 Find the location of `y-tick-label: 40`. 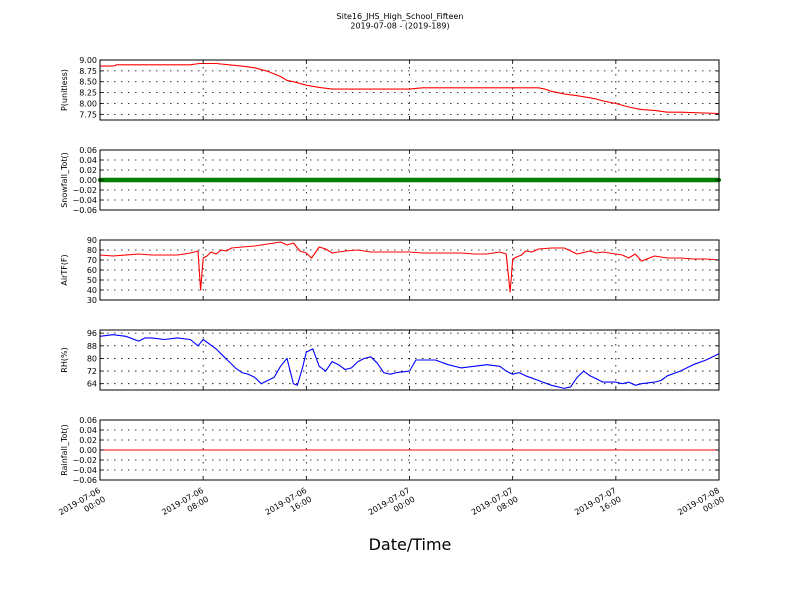

y-tick-label: 40 is located at coordinates (92, 290).